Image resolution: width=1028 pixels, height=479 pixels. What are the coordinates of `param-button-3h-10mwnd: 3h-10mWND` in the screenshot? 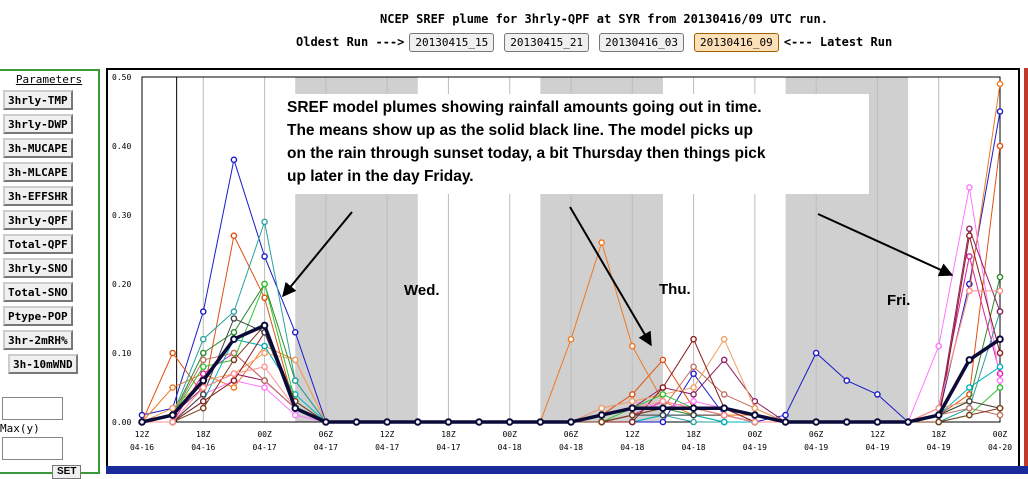 It's located at (43, 364).